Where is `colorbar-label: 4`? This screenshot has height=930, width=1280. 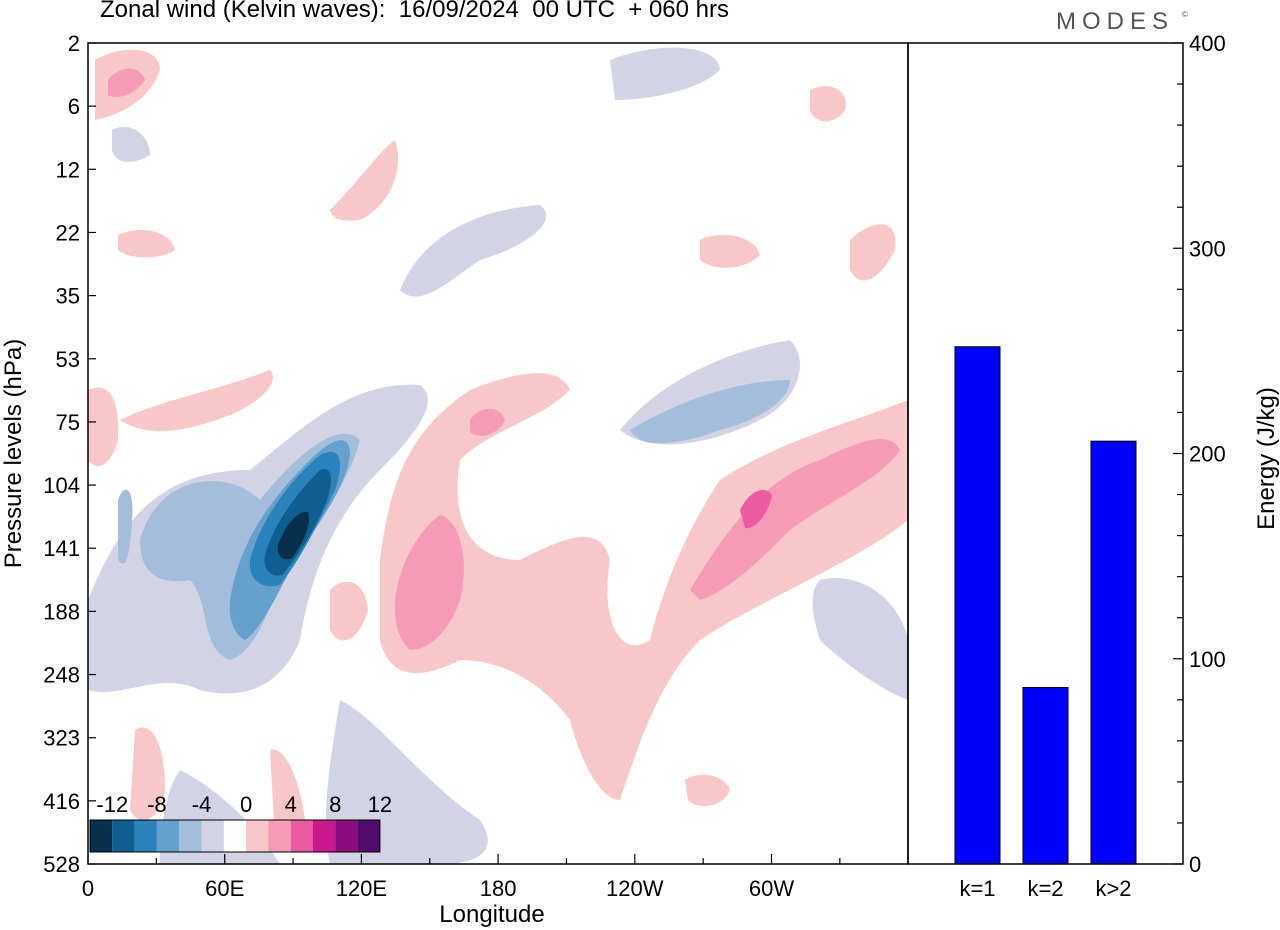
colorbar-label: 4 is located at coordinates (291, 804).